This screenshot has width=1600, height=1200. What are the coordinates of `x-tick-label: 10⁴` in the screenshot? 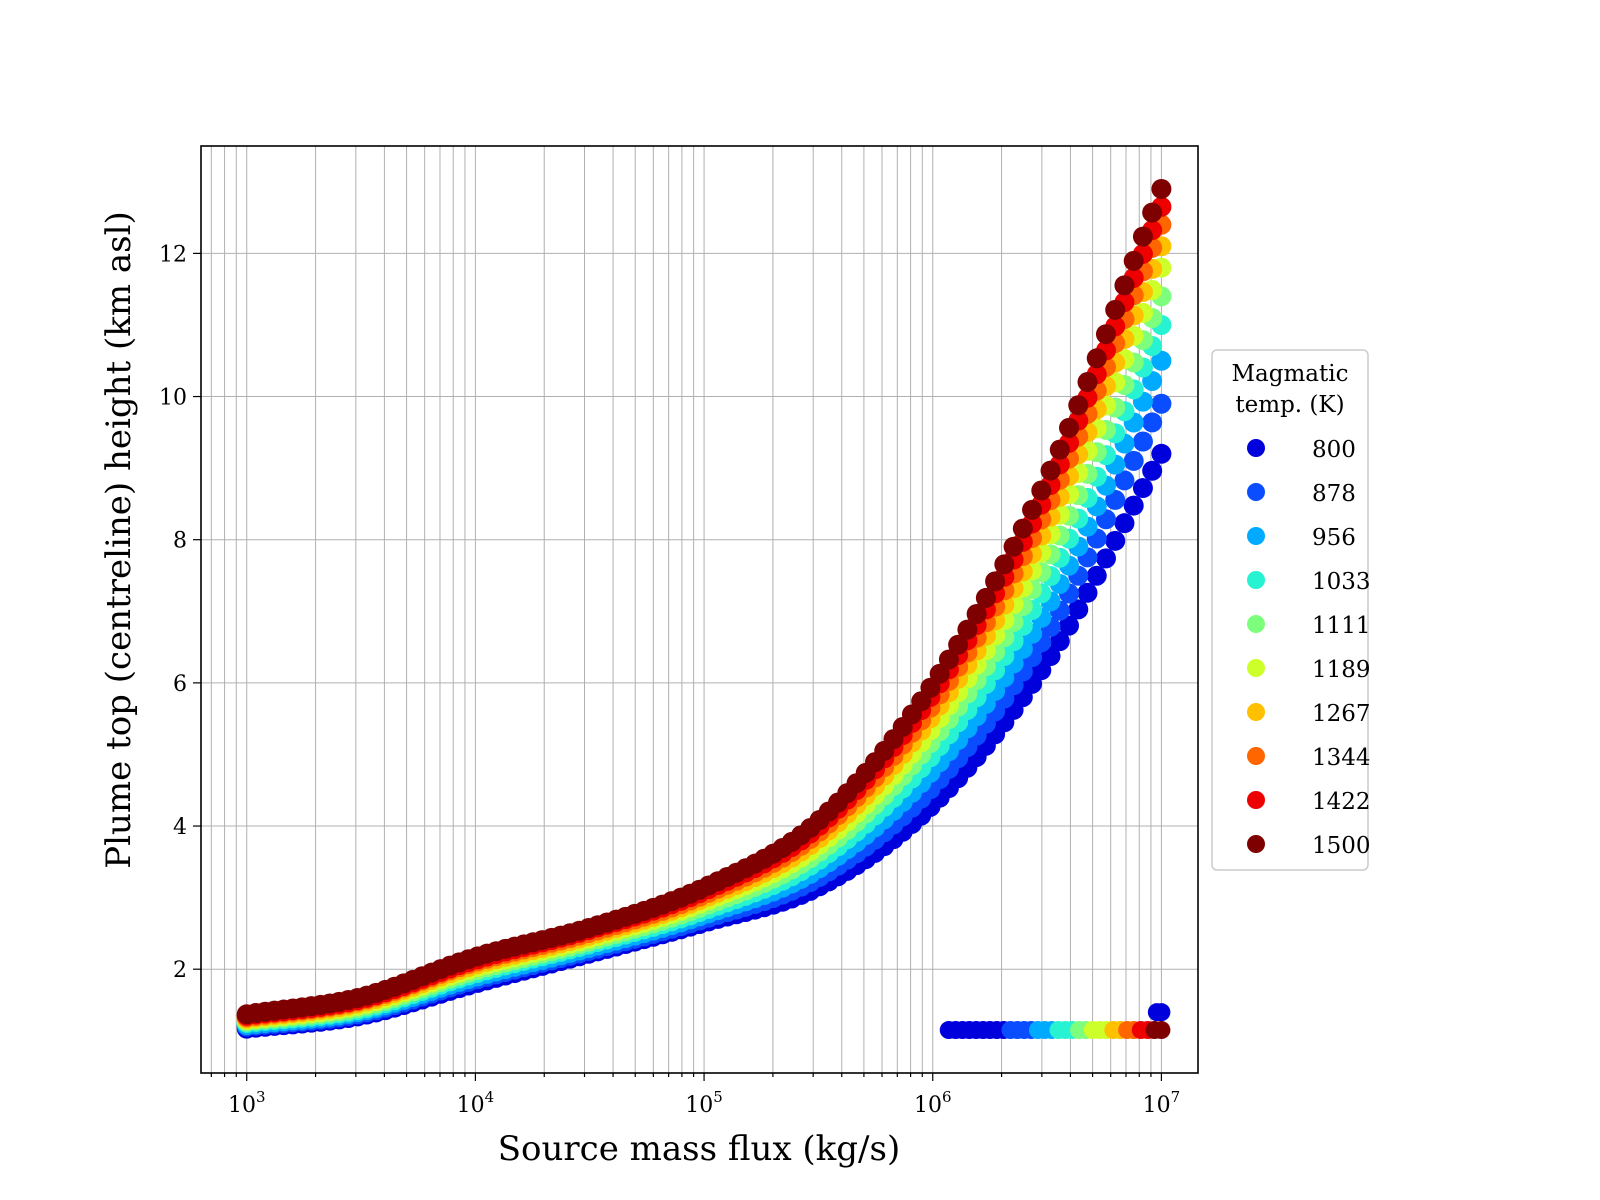 It's located at (476, 1103).